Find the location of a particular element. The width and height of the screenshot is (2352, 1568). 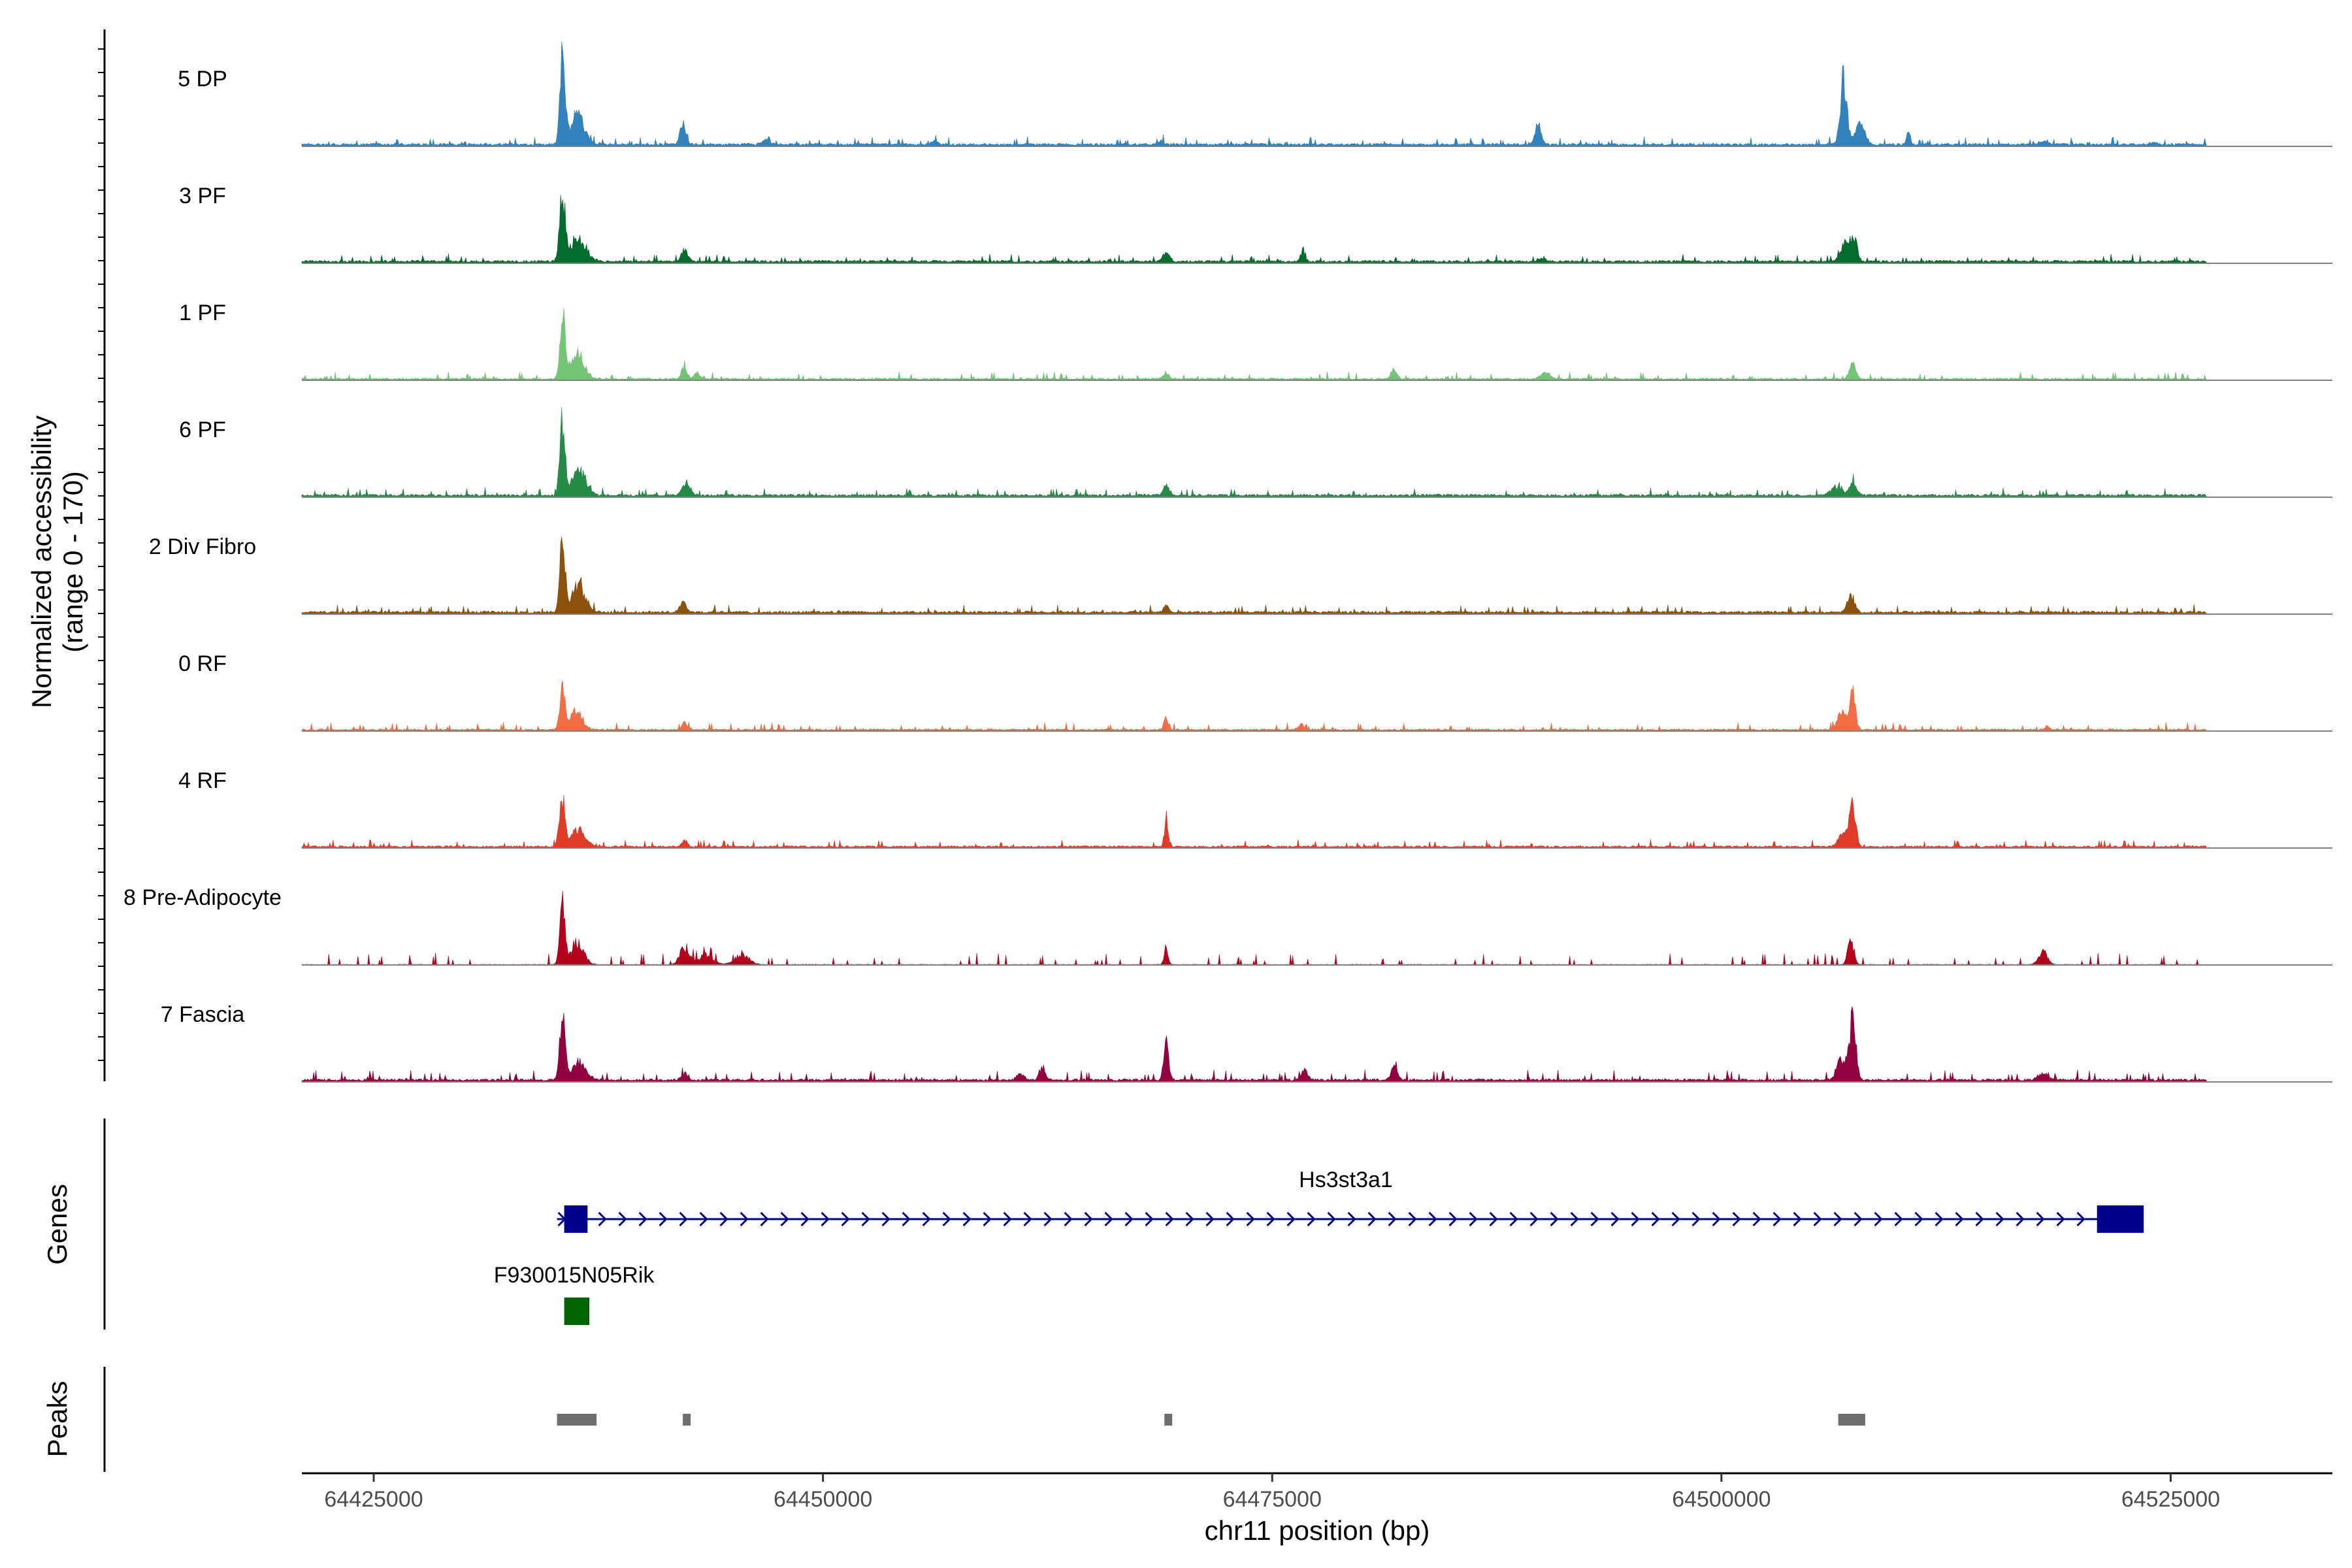

gene-model: Hs3st3a1 is located at coordinates (1350, 1200).